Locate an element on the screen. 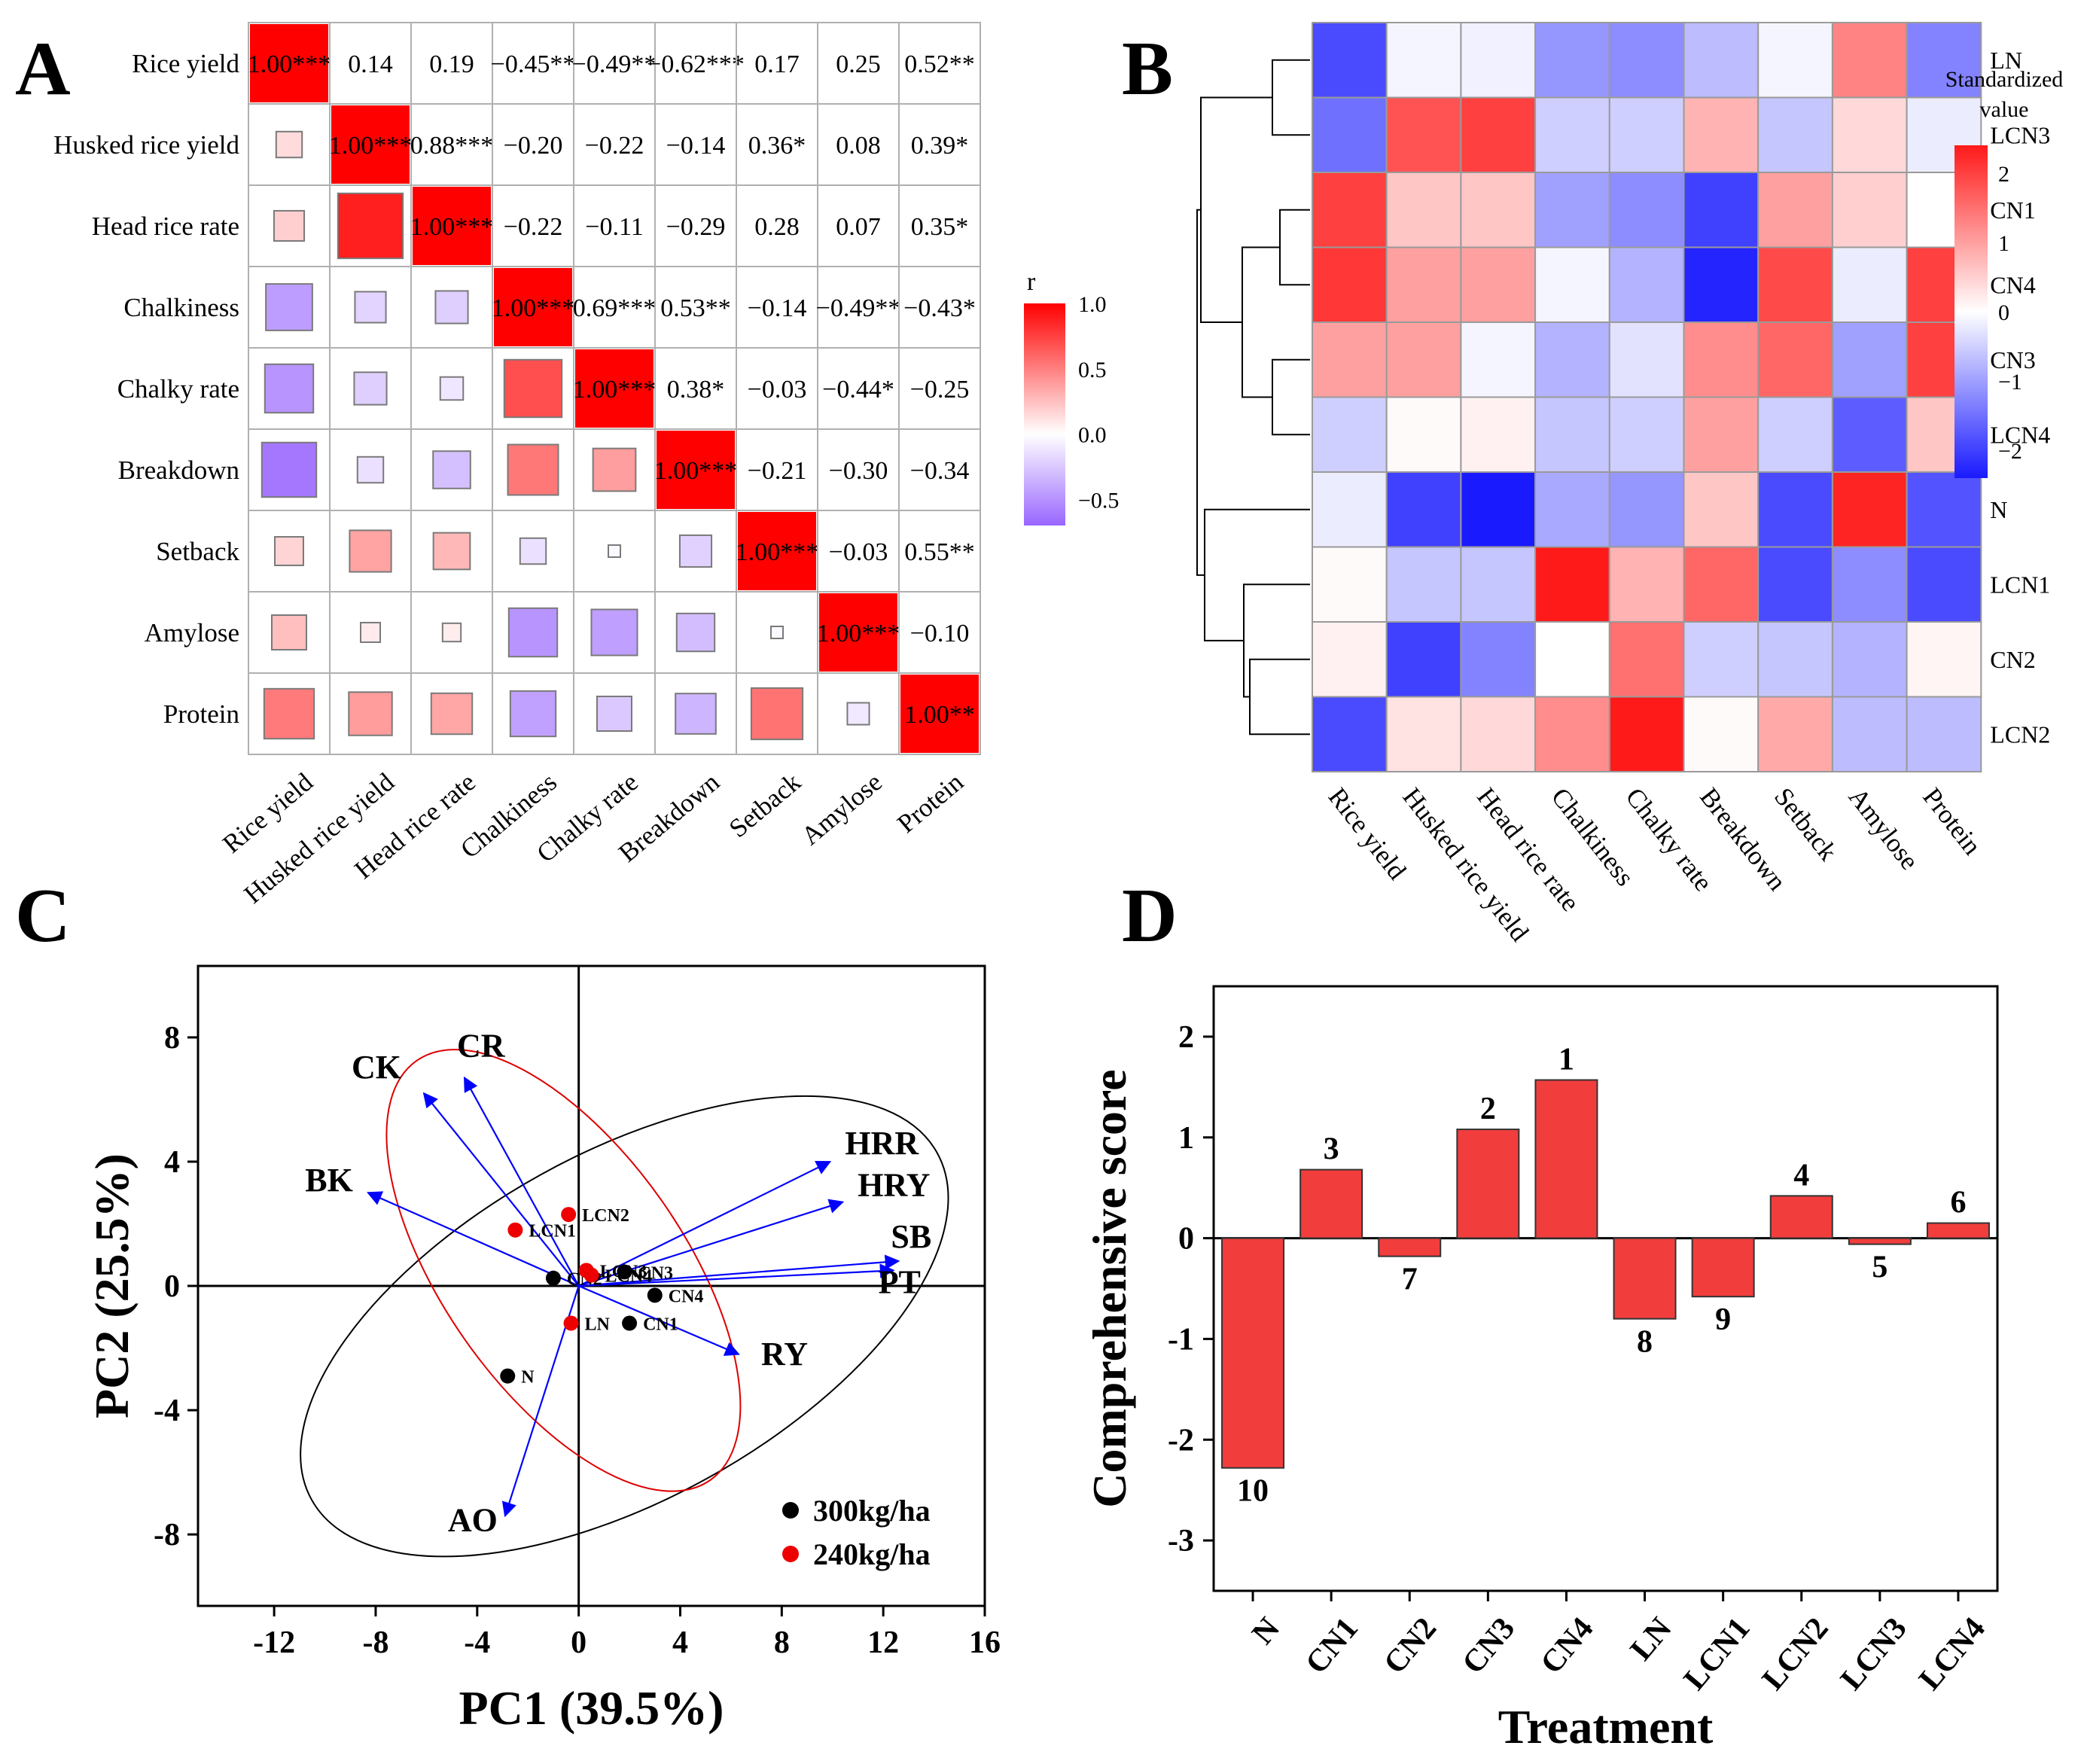  row-label: CN2 is located at coordinates (2013, 660).